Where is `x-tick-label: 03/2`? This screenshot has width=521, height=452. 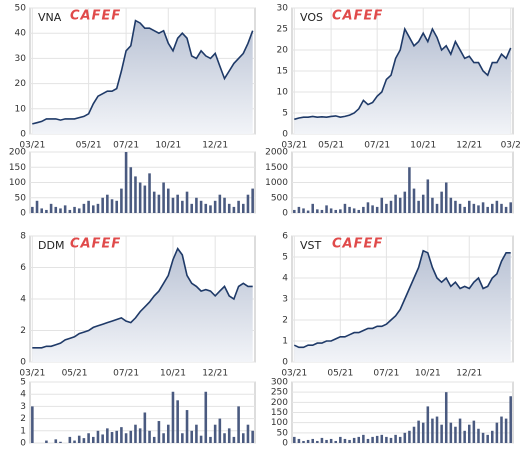 x-tick-label: 03/2 is located at coordinates (511, 146).